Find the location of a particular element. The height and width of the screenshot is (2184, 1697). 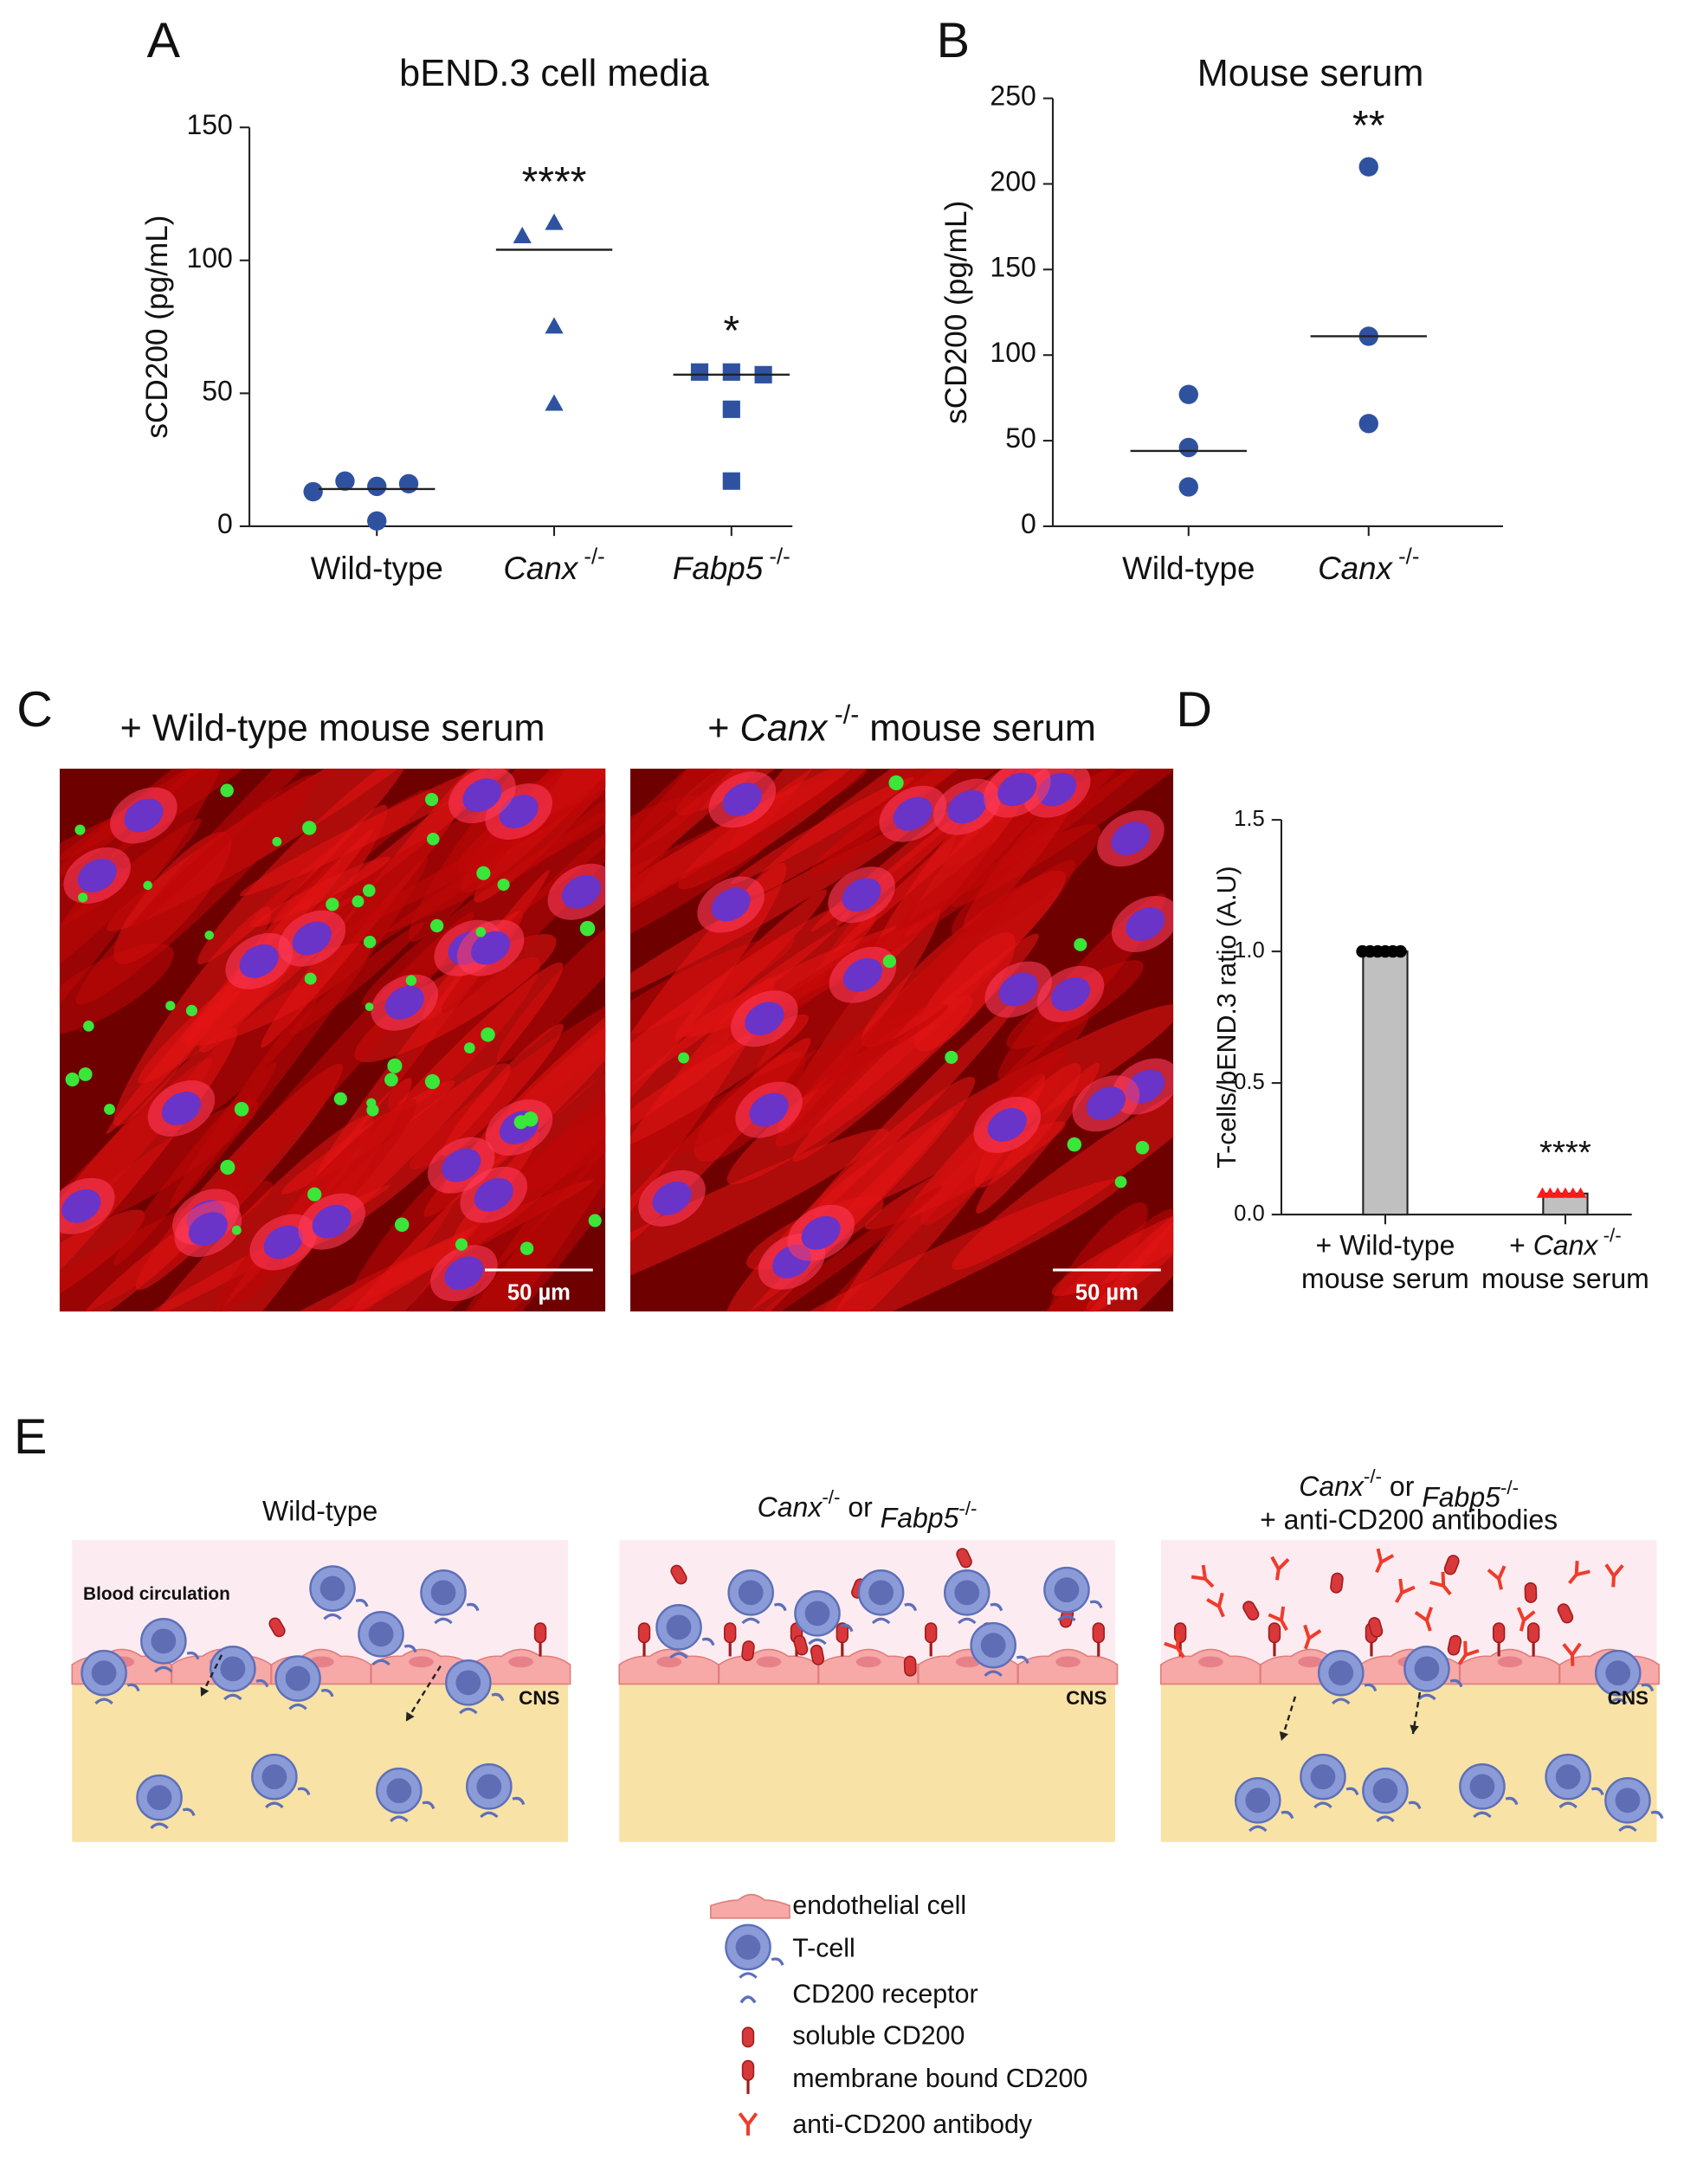

y-axis-label: sCD200 (pg/mL) is located at coordinates (157, 326).